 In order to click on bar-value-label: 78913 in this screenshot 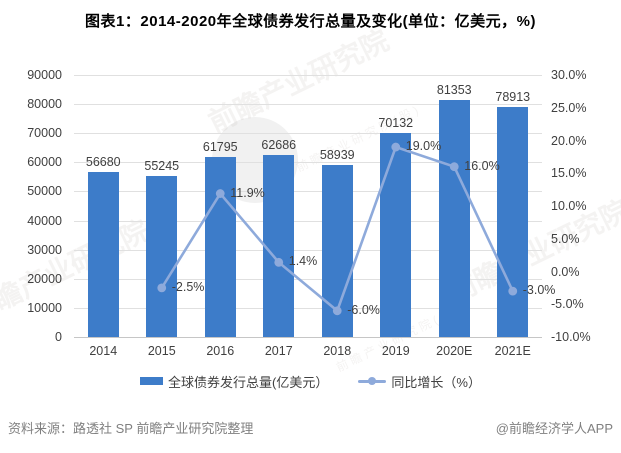, I will do `click(513, 97)`.